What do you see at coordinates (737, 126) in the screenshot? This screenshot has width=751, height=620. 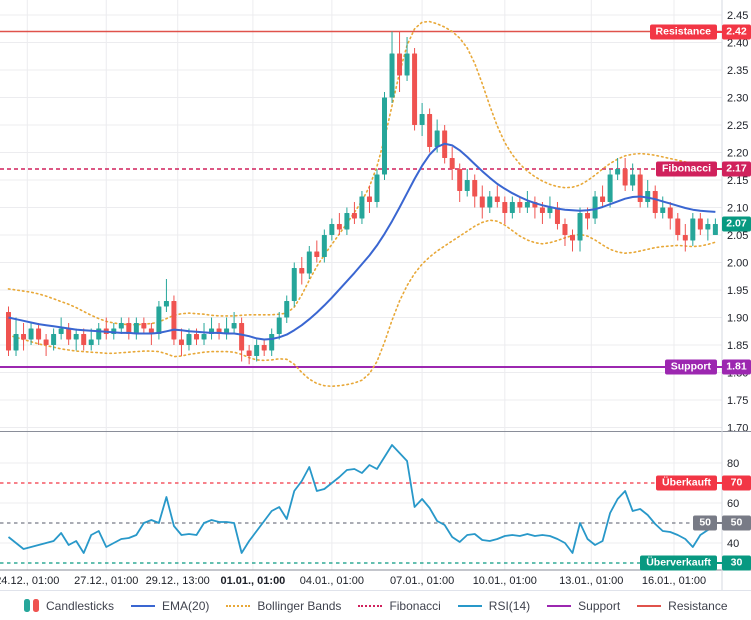 I see `price-tick-label: 2.25` at bounding box center [737, 126].